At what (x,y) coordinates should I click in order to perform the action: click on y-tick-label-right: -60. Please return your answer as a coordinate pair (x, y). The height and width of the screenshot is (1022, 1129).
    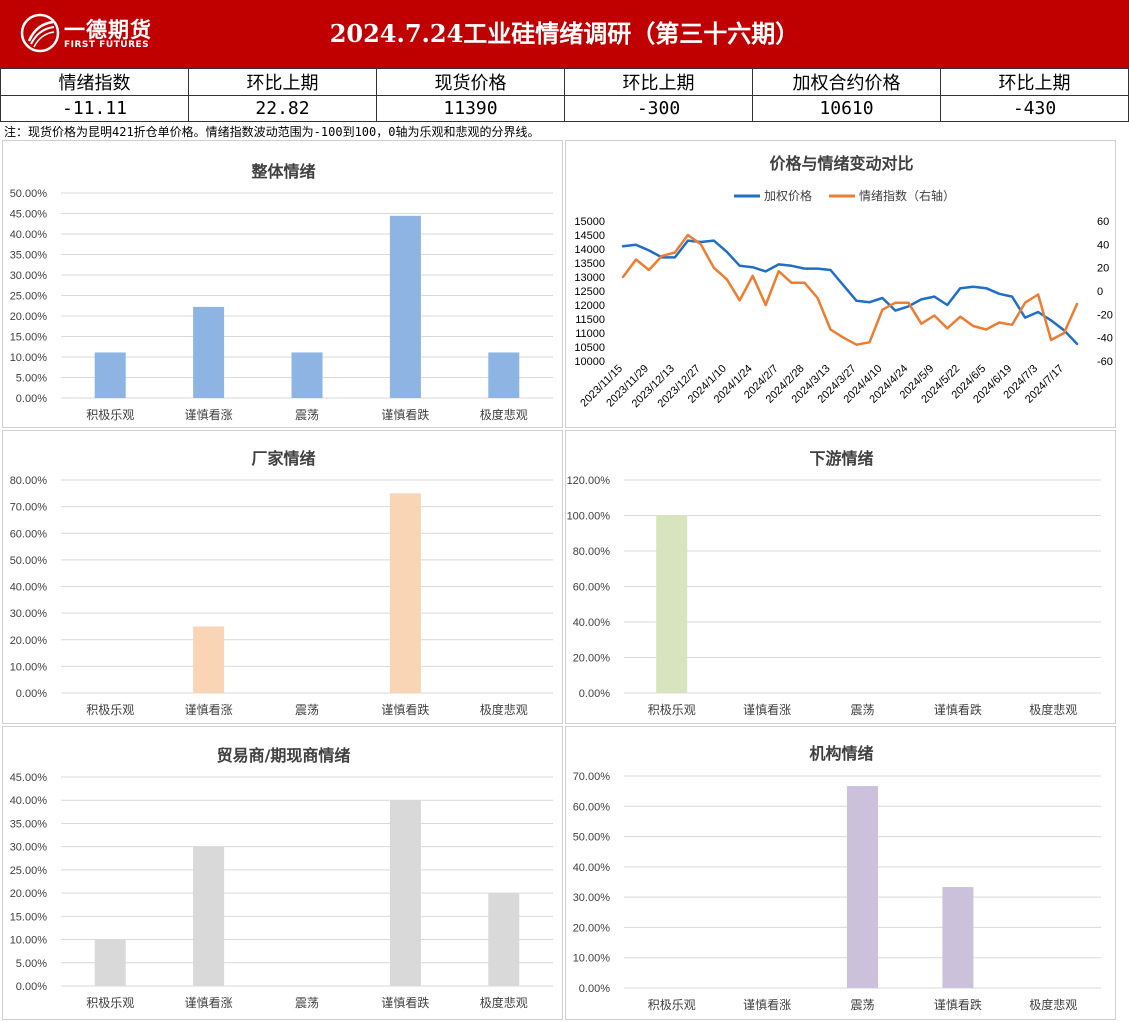
    Looking at the image, I should click on (1105, 362).